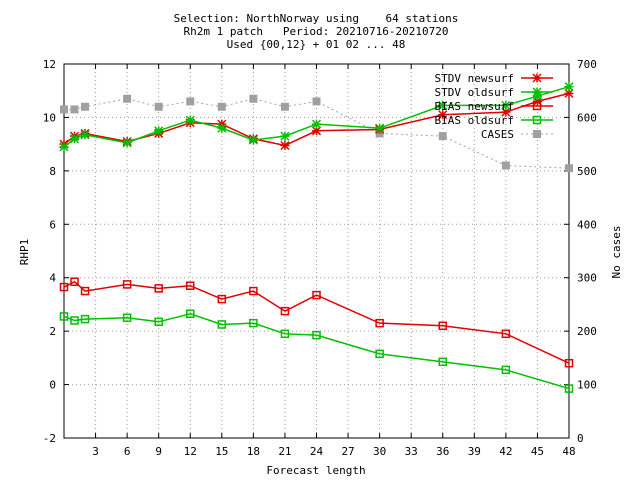 This screenshot has width=640, height=480. Describe the element at coordinates (474, 92) in the screenshot. I see `legend-label: STDV oldsurf` at that location.